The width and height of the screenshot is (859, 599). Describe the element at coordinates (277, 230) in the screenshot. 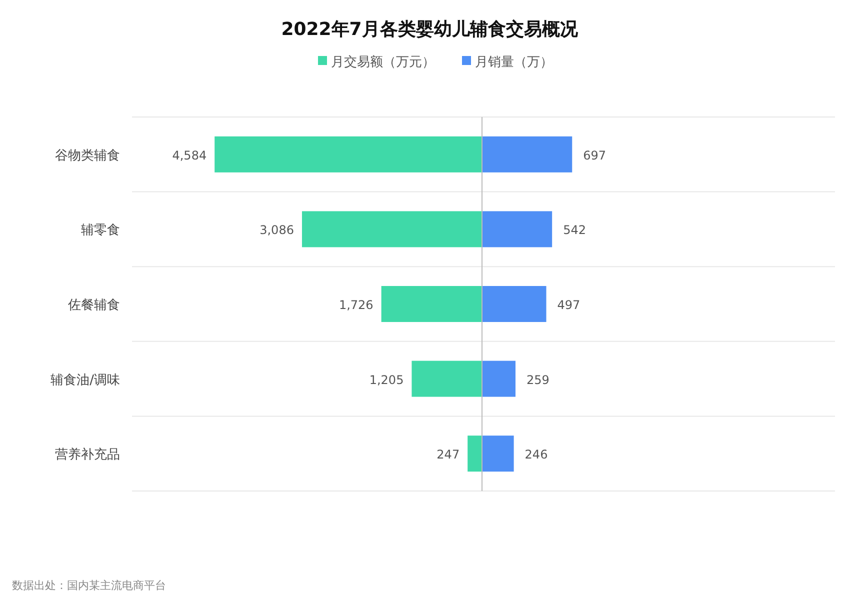

I see `data-label: 3,086` at that location.